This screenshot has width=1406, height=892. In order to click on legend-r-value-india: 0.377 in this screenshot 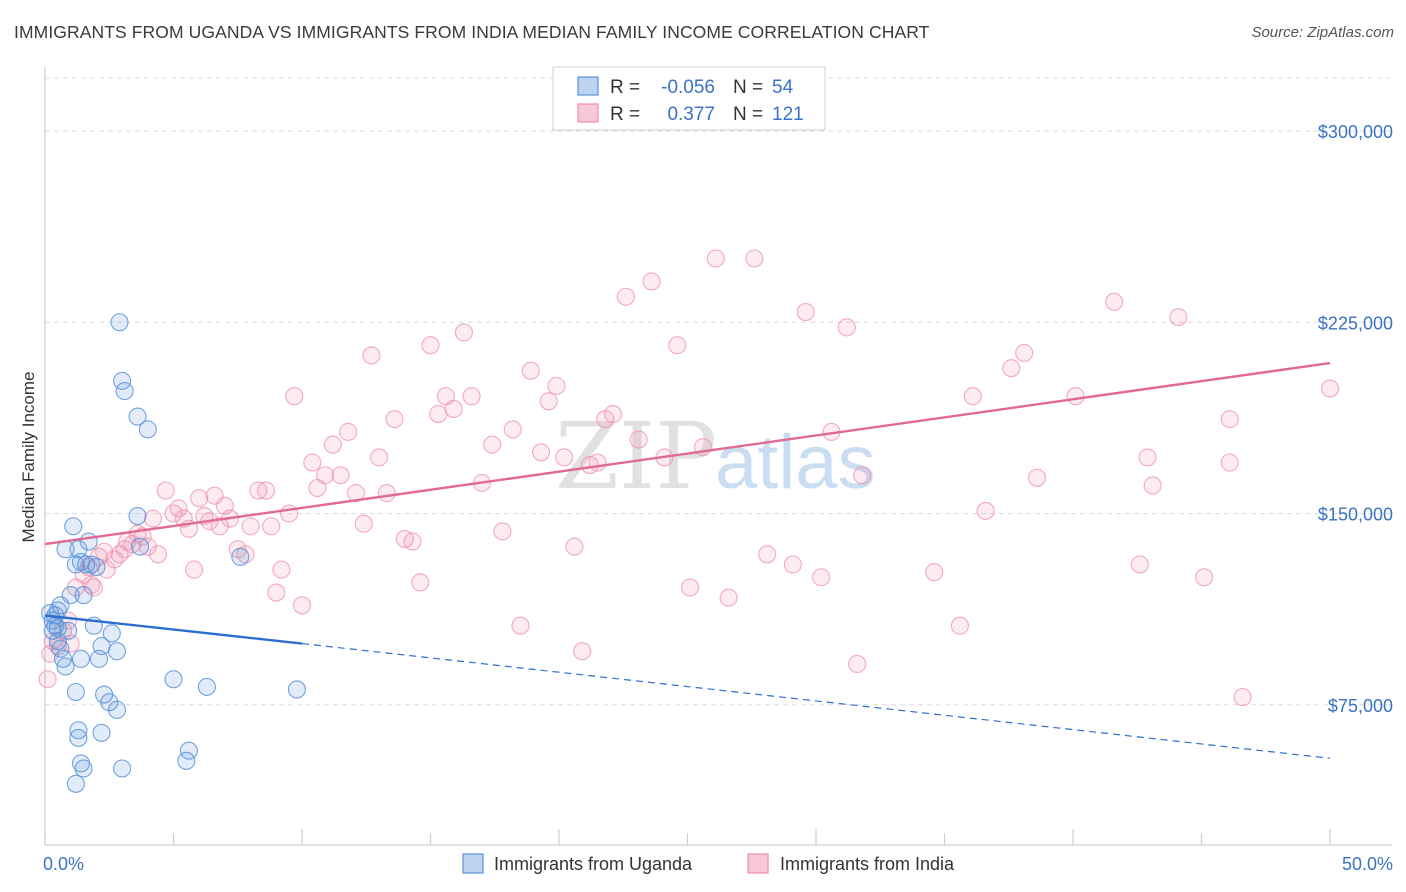, I will do `click(691, 114)`.